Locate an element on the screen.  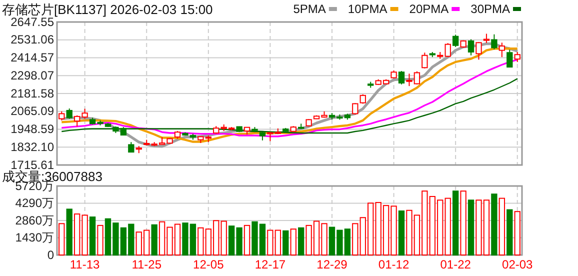
chart-title: 存储芯片[BK1137] 2026-02-03 15:00 is located at coordinates (107, 9).